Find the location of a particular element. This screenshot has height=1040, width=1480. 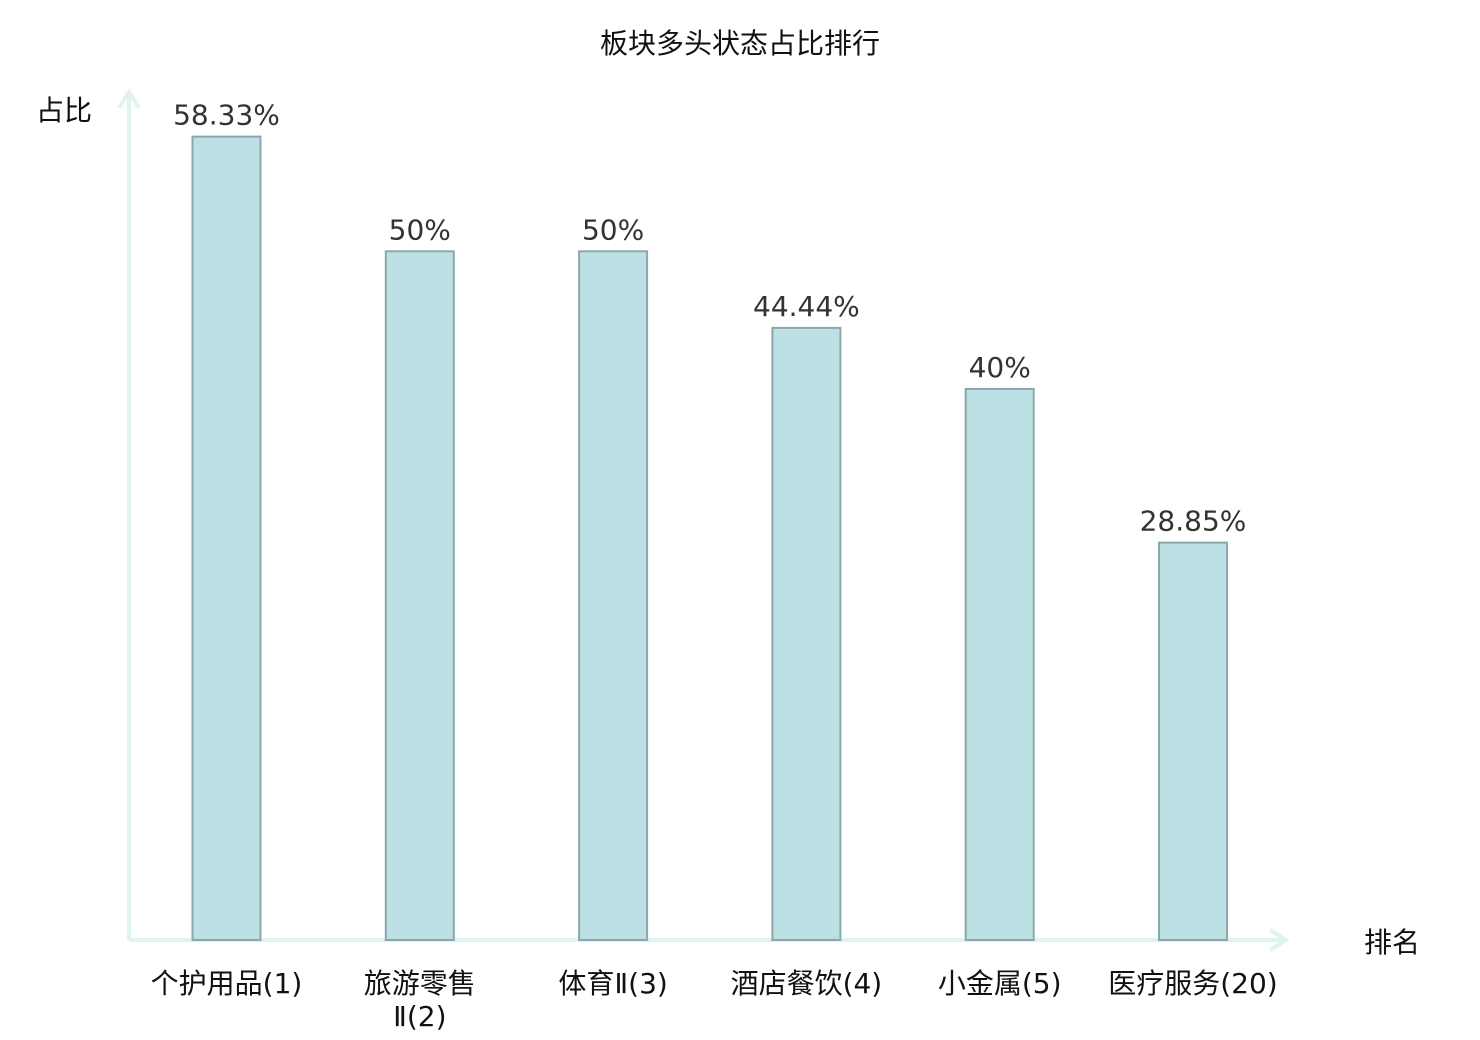

x-tick-label-line: 个护用品(1) is located at coordinates (227, 983).